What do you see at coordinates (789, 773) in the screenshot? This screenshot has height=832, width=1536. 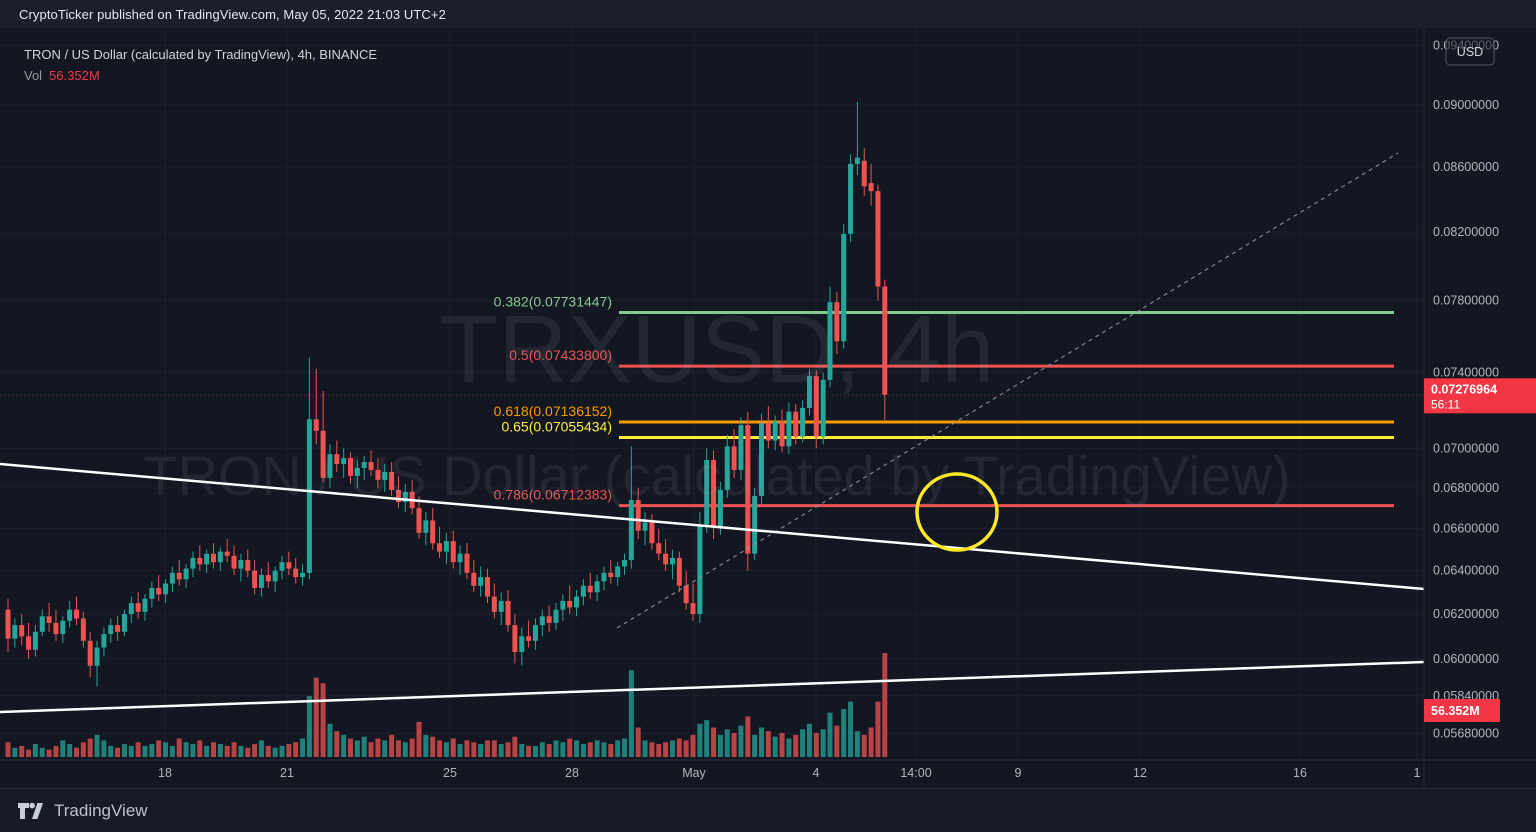 I see `time-axis: 18 21 25 28 May 4 14:00 9 12 16 1` at bounding box center [789, 773].